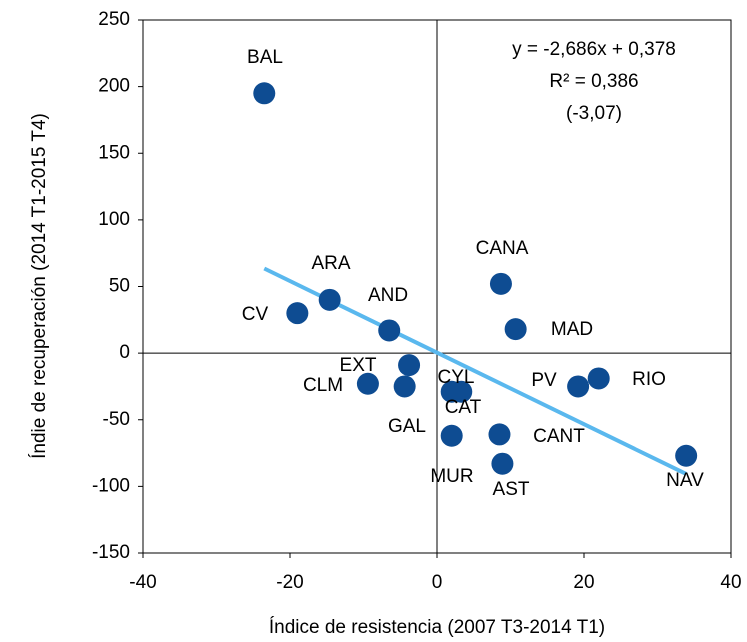 The width and height of the screenshot is (747, 642). What do you see at coordinates (437, 627) in the screenshot?
I see `x-axis-title: Índice de resistencia (2007 T3-2014 T1)` at bounding box center [437, 627].